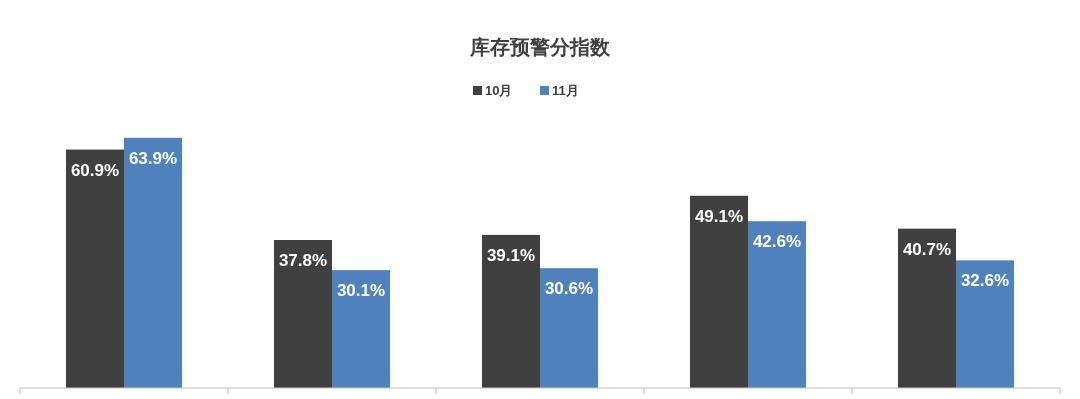 The image size is (1080, 399). What do you see at coordinates (565, 90) in the screenshot?
I see `legend-label: 11月` at bounding box center [565, 90].